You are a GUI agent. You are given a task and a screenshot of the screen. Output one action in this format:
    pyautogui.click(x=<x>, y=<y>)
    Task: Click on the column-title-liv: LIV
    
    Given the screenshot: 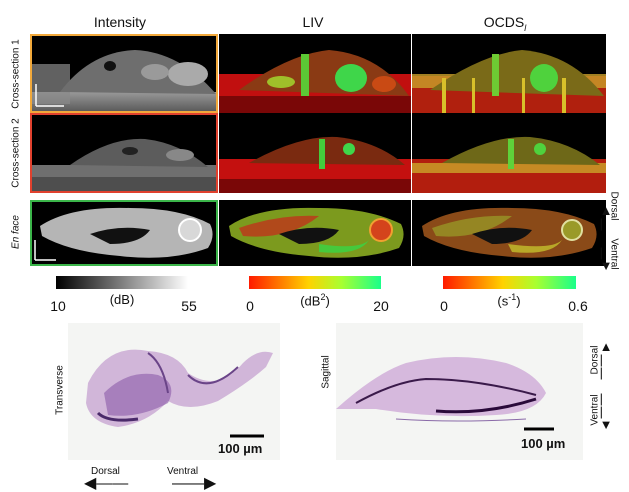 What is the action you would take?
    pyautogui.click(x=313, y=22)
    